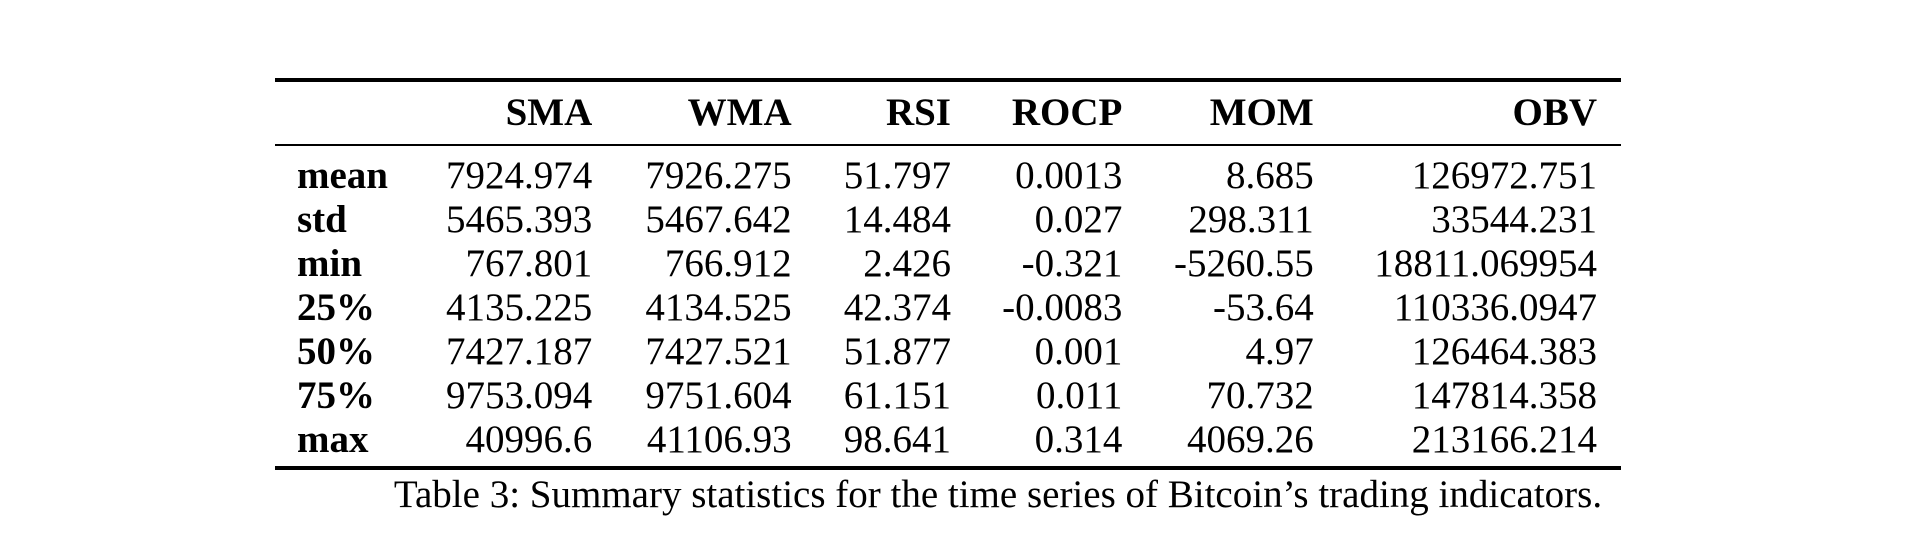 The height and width of the screenshot is (544, 1906). What do you see at coordinates (1554, 112) in the screenshot?
I see `column-header-obv: OBV` at bounding box center [1554, 112].